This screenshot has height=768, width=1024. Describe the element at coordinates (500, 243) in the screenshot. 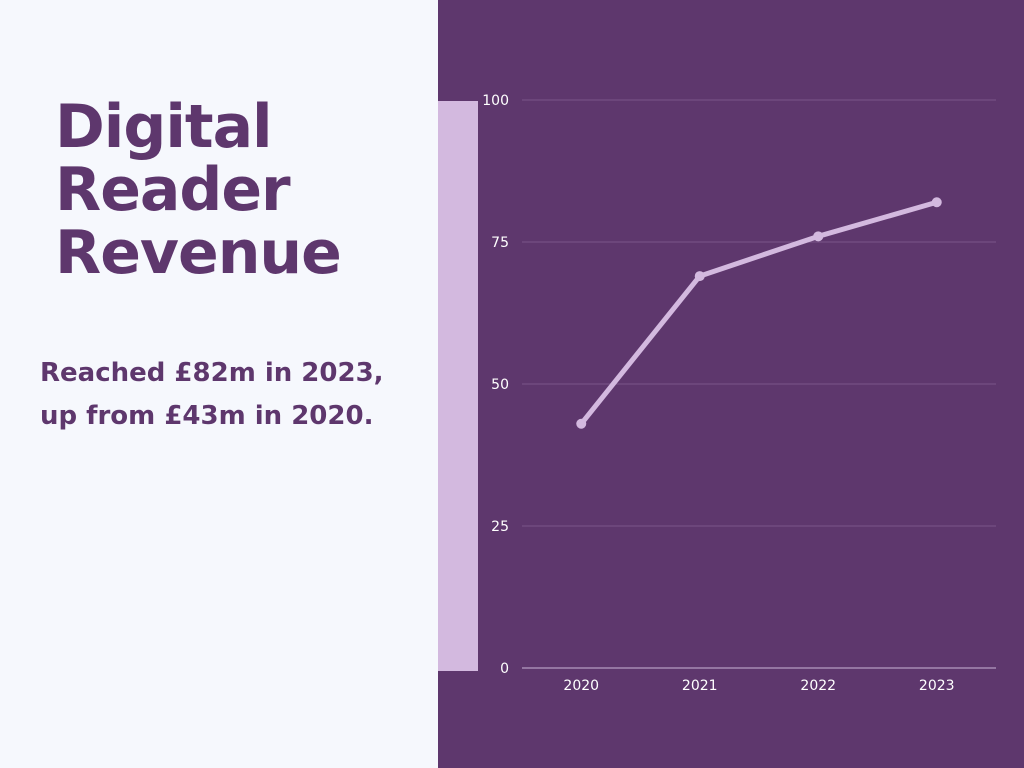

I see `y-tick-label: 75` at that location.